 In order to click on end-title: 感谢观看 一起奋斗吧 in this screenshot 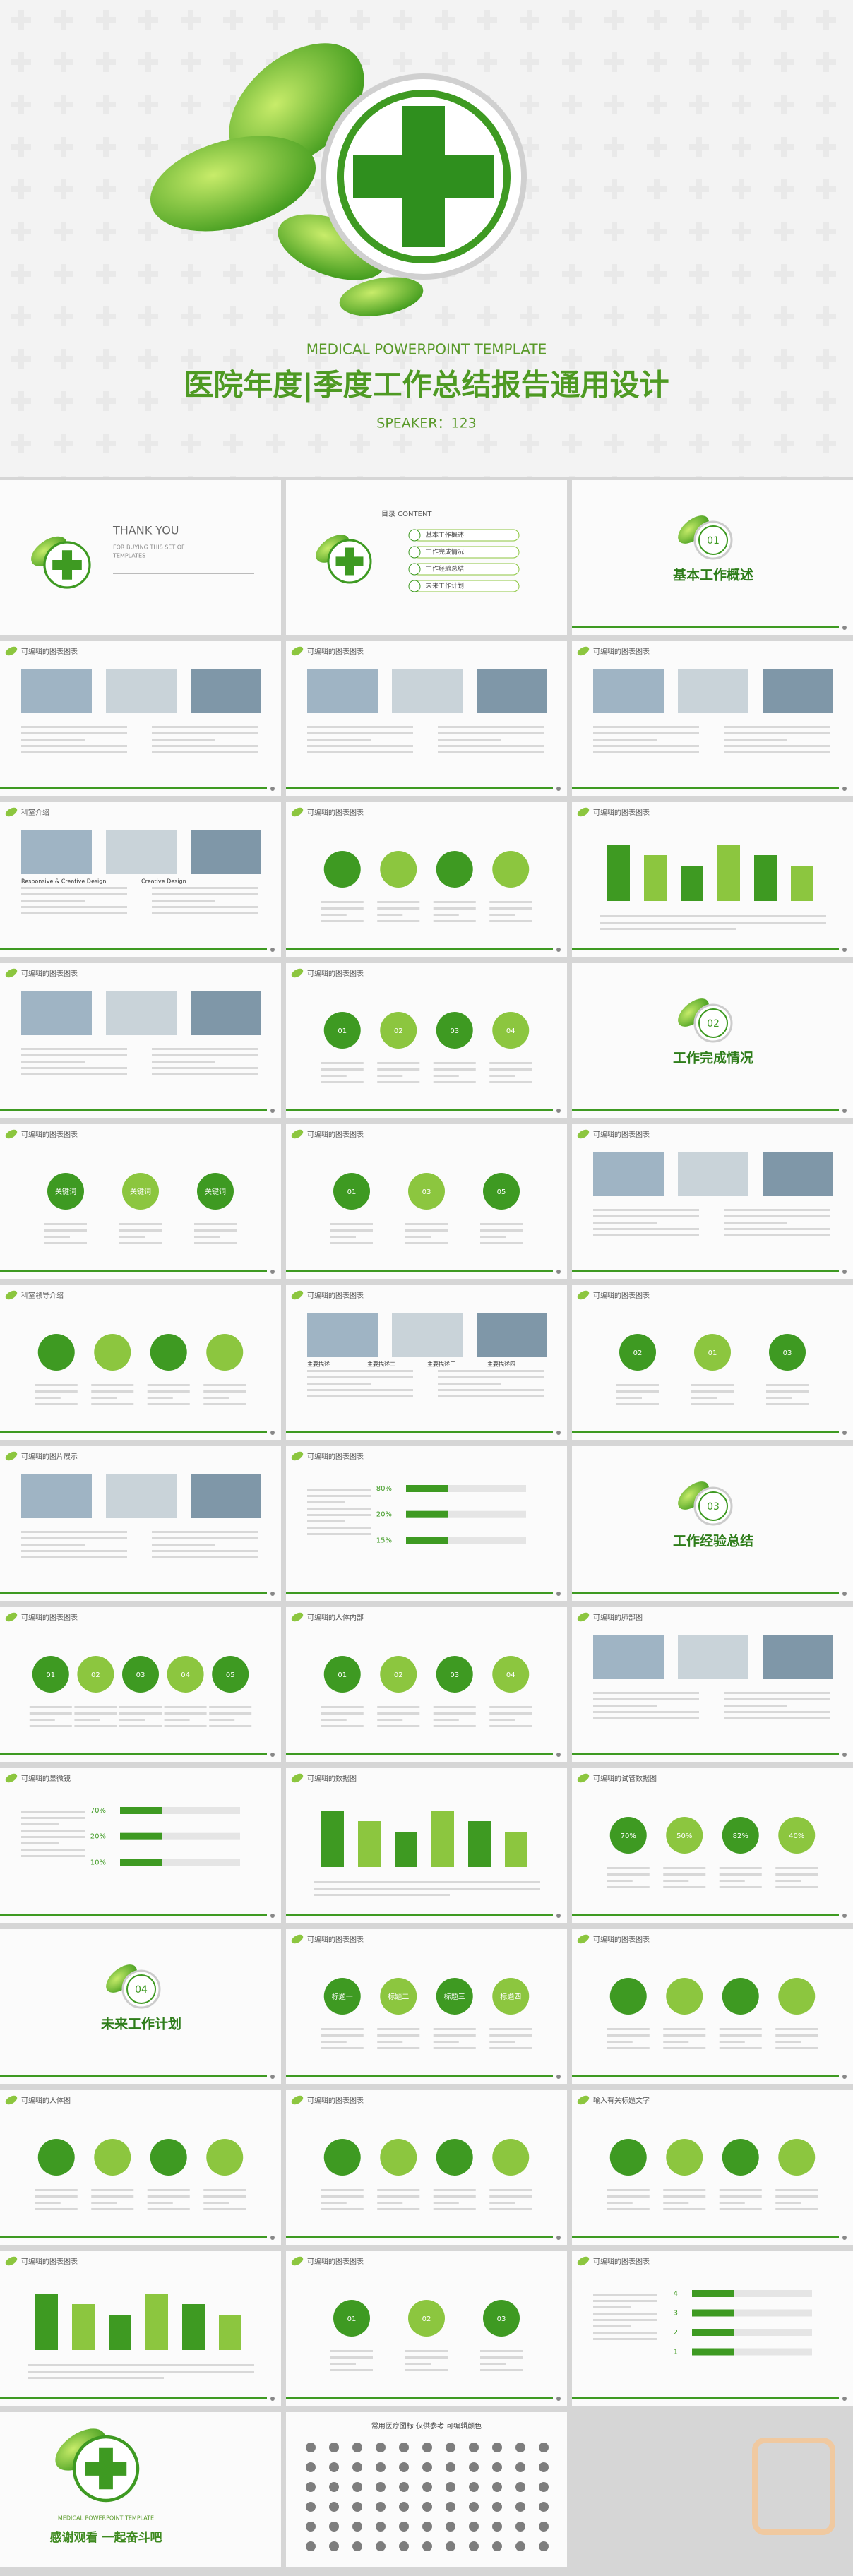, I will do `click(106, 2537)`.